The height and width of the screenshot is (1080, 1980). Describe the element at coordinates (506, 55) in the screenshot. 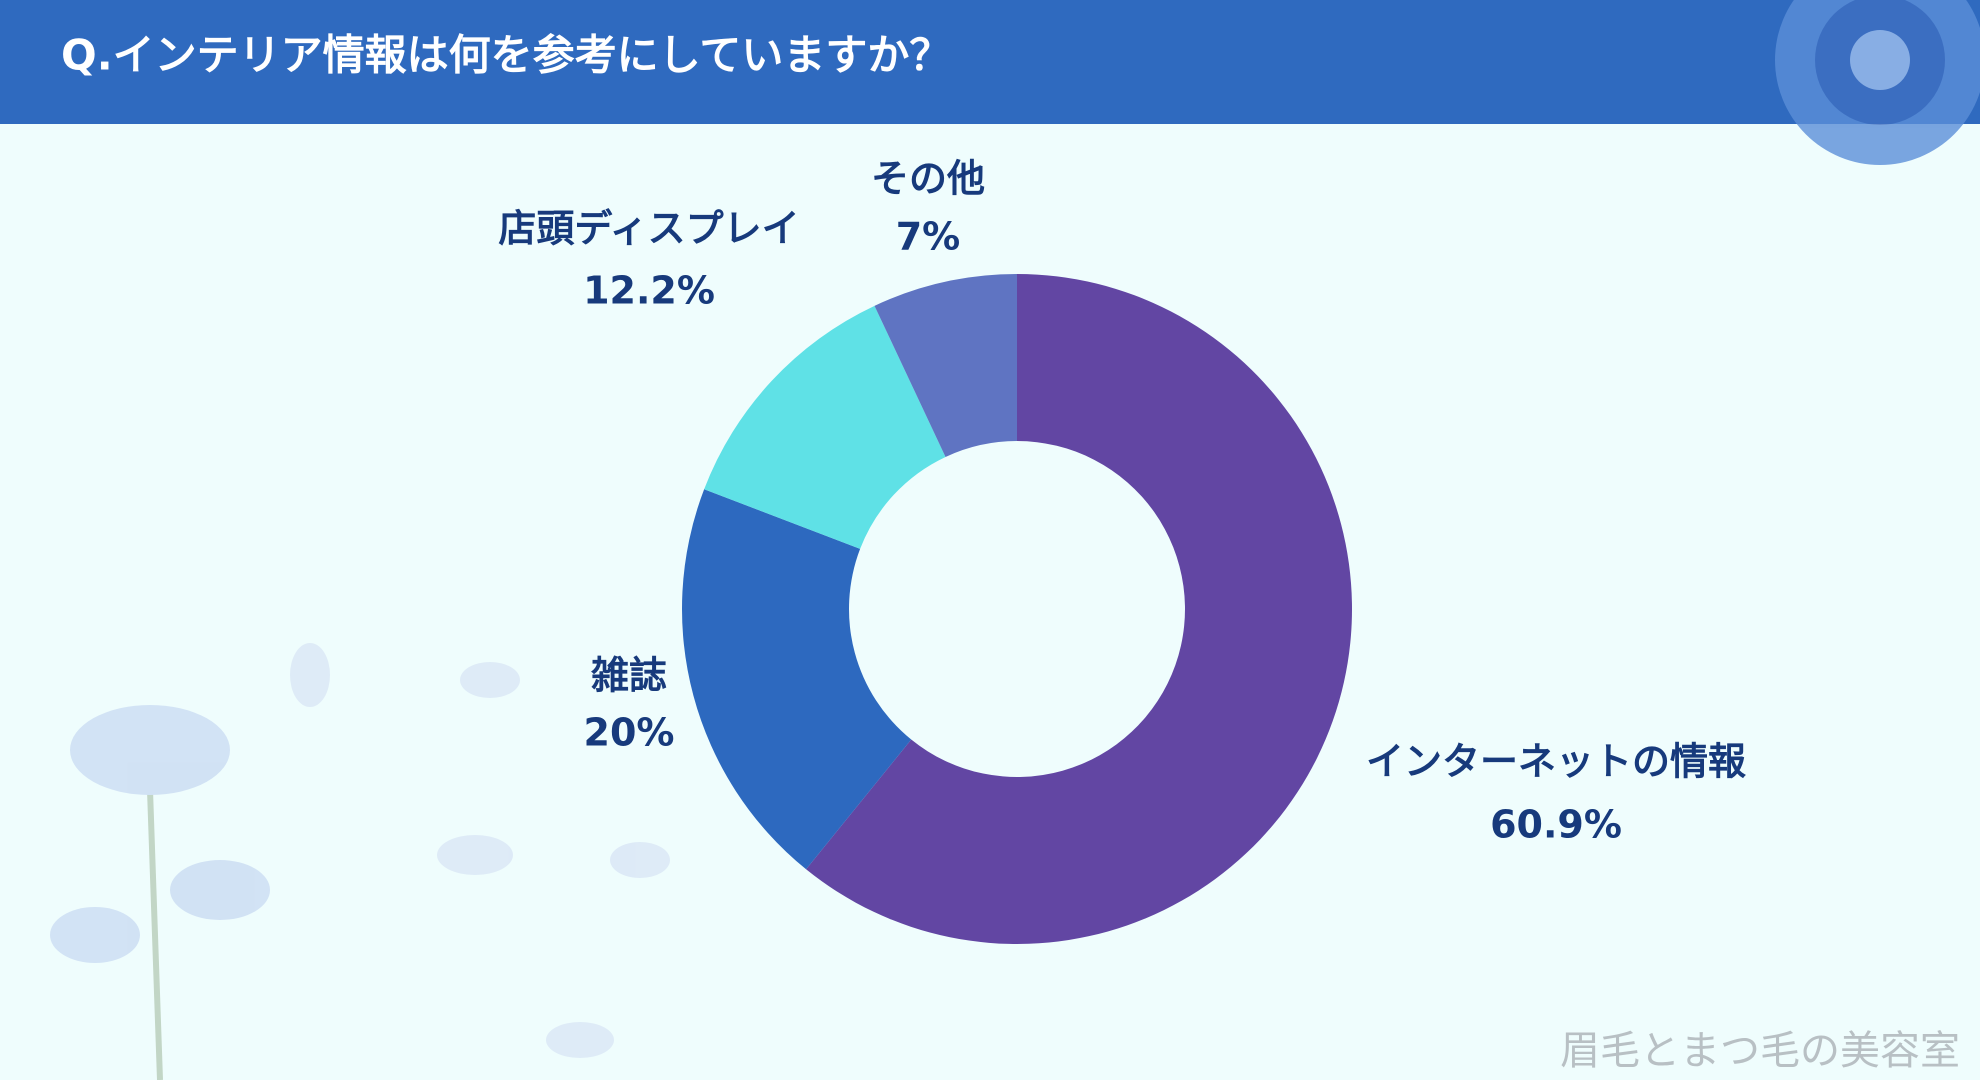

I see `chart-title: Q.インテリア情報は何を参考にしていますか？` at that location.